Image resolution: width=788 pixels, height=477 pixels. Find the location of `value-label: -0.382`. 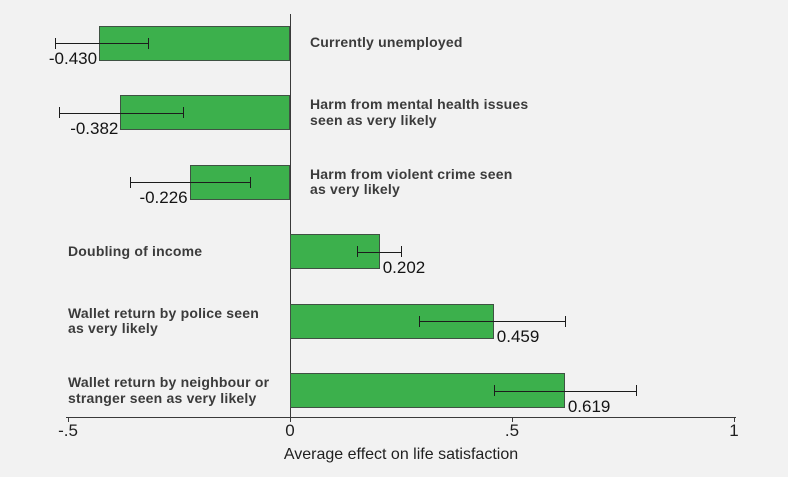

value-label: -0.382 is located at coordinates (94, 128).